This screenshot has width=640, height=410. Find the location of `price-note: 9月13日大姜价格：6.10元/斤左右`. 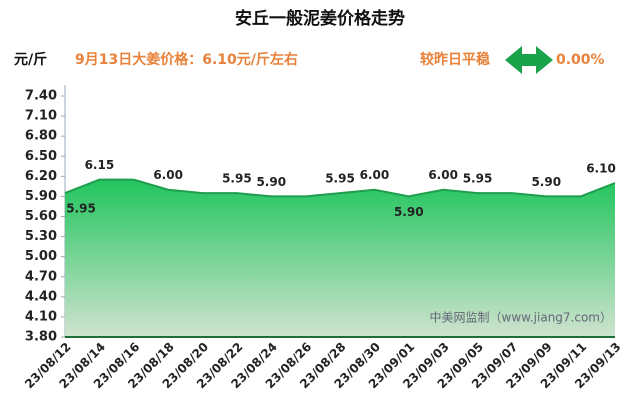

price-note: 9月13日大姜价格：6.10元/斤左右 is located at coordinates (186, 59).